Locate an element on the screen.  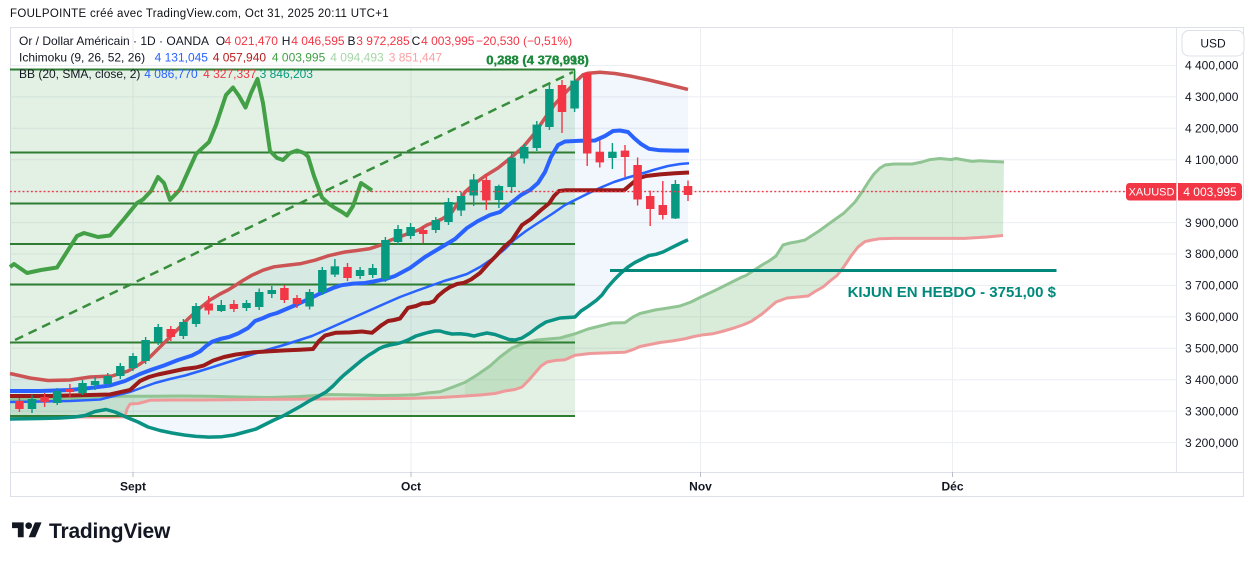
svg-text: 0,288 (4 370,998) is located at coordinates (537, 60).